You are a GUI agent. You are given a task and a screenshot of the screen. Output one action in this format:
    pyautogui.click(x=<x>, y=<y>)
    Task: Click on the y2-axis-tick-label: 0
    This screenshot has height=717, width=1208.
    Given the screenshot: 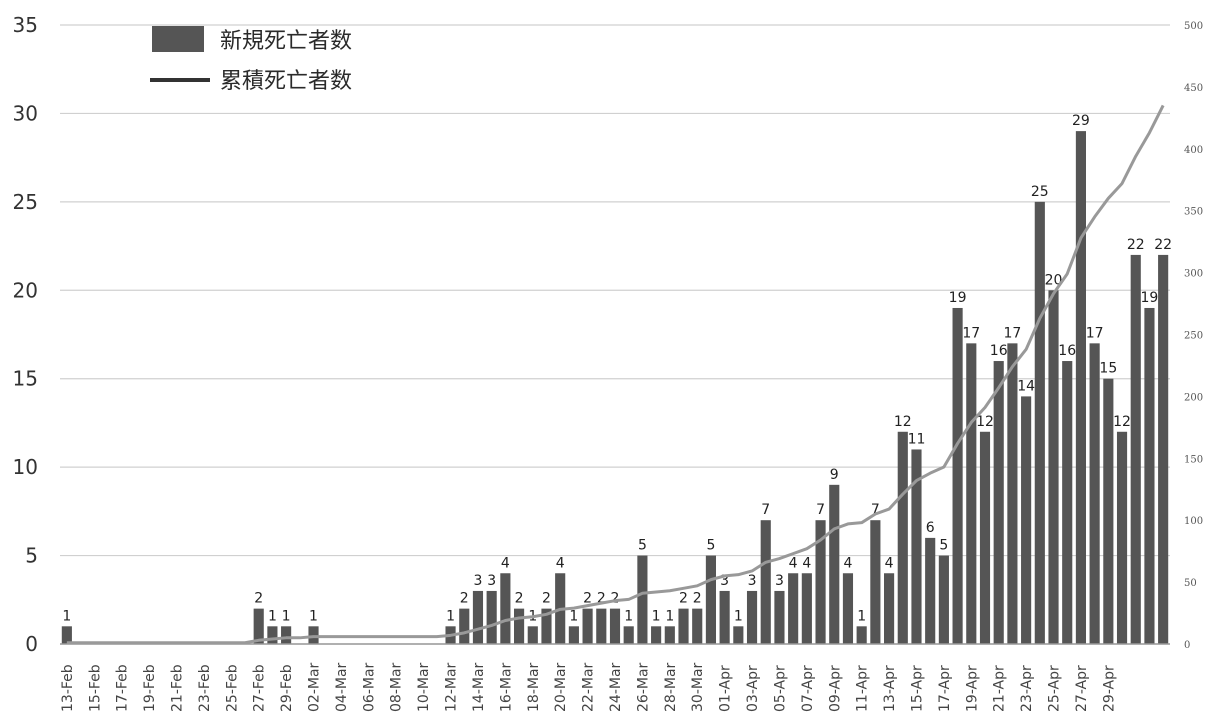 What is the action you would take?
    pyautogui.click(x=1187, y=645)
    